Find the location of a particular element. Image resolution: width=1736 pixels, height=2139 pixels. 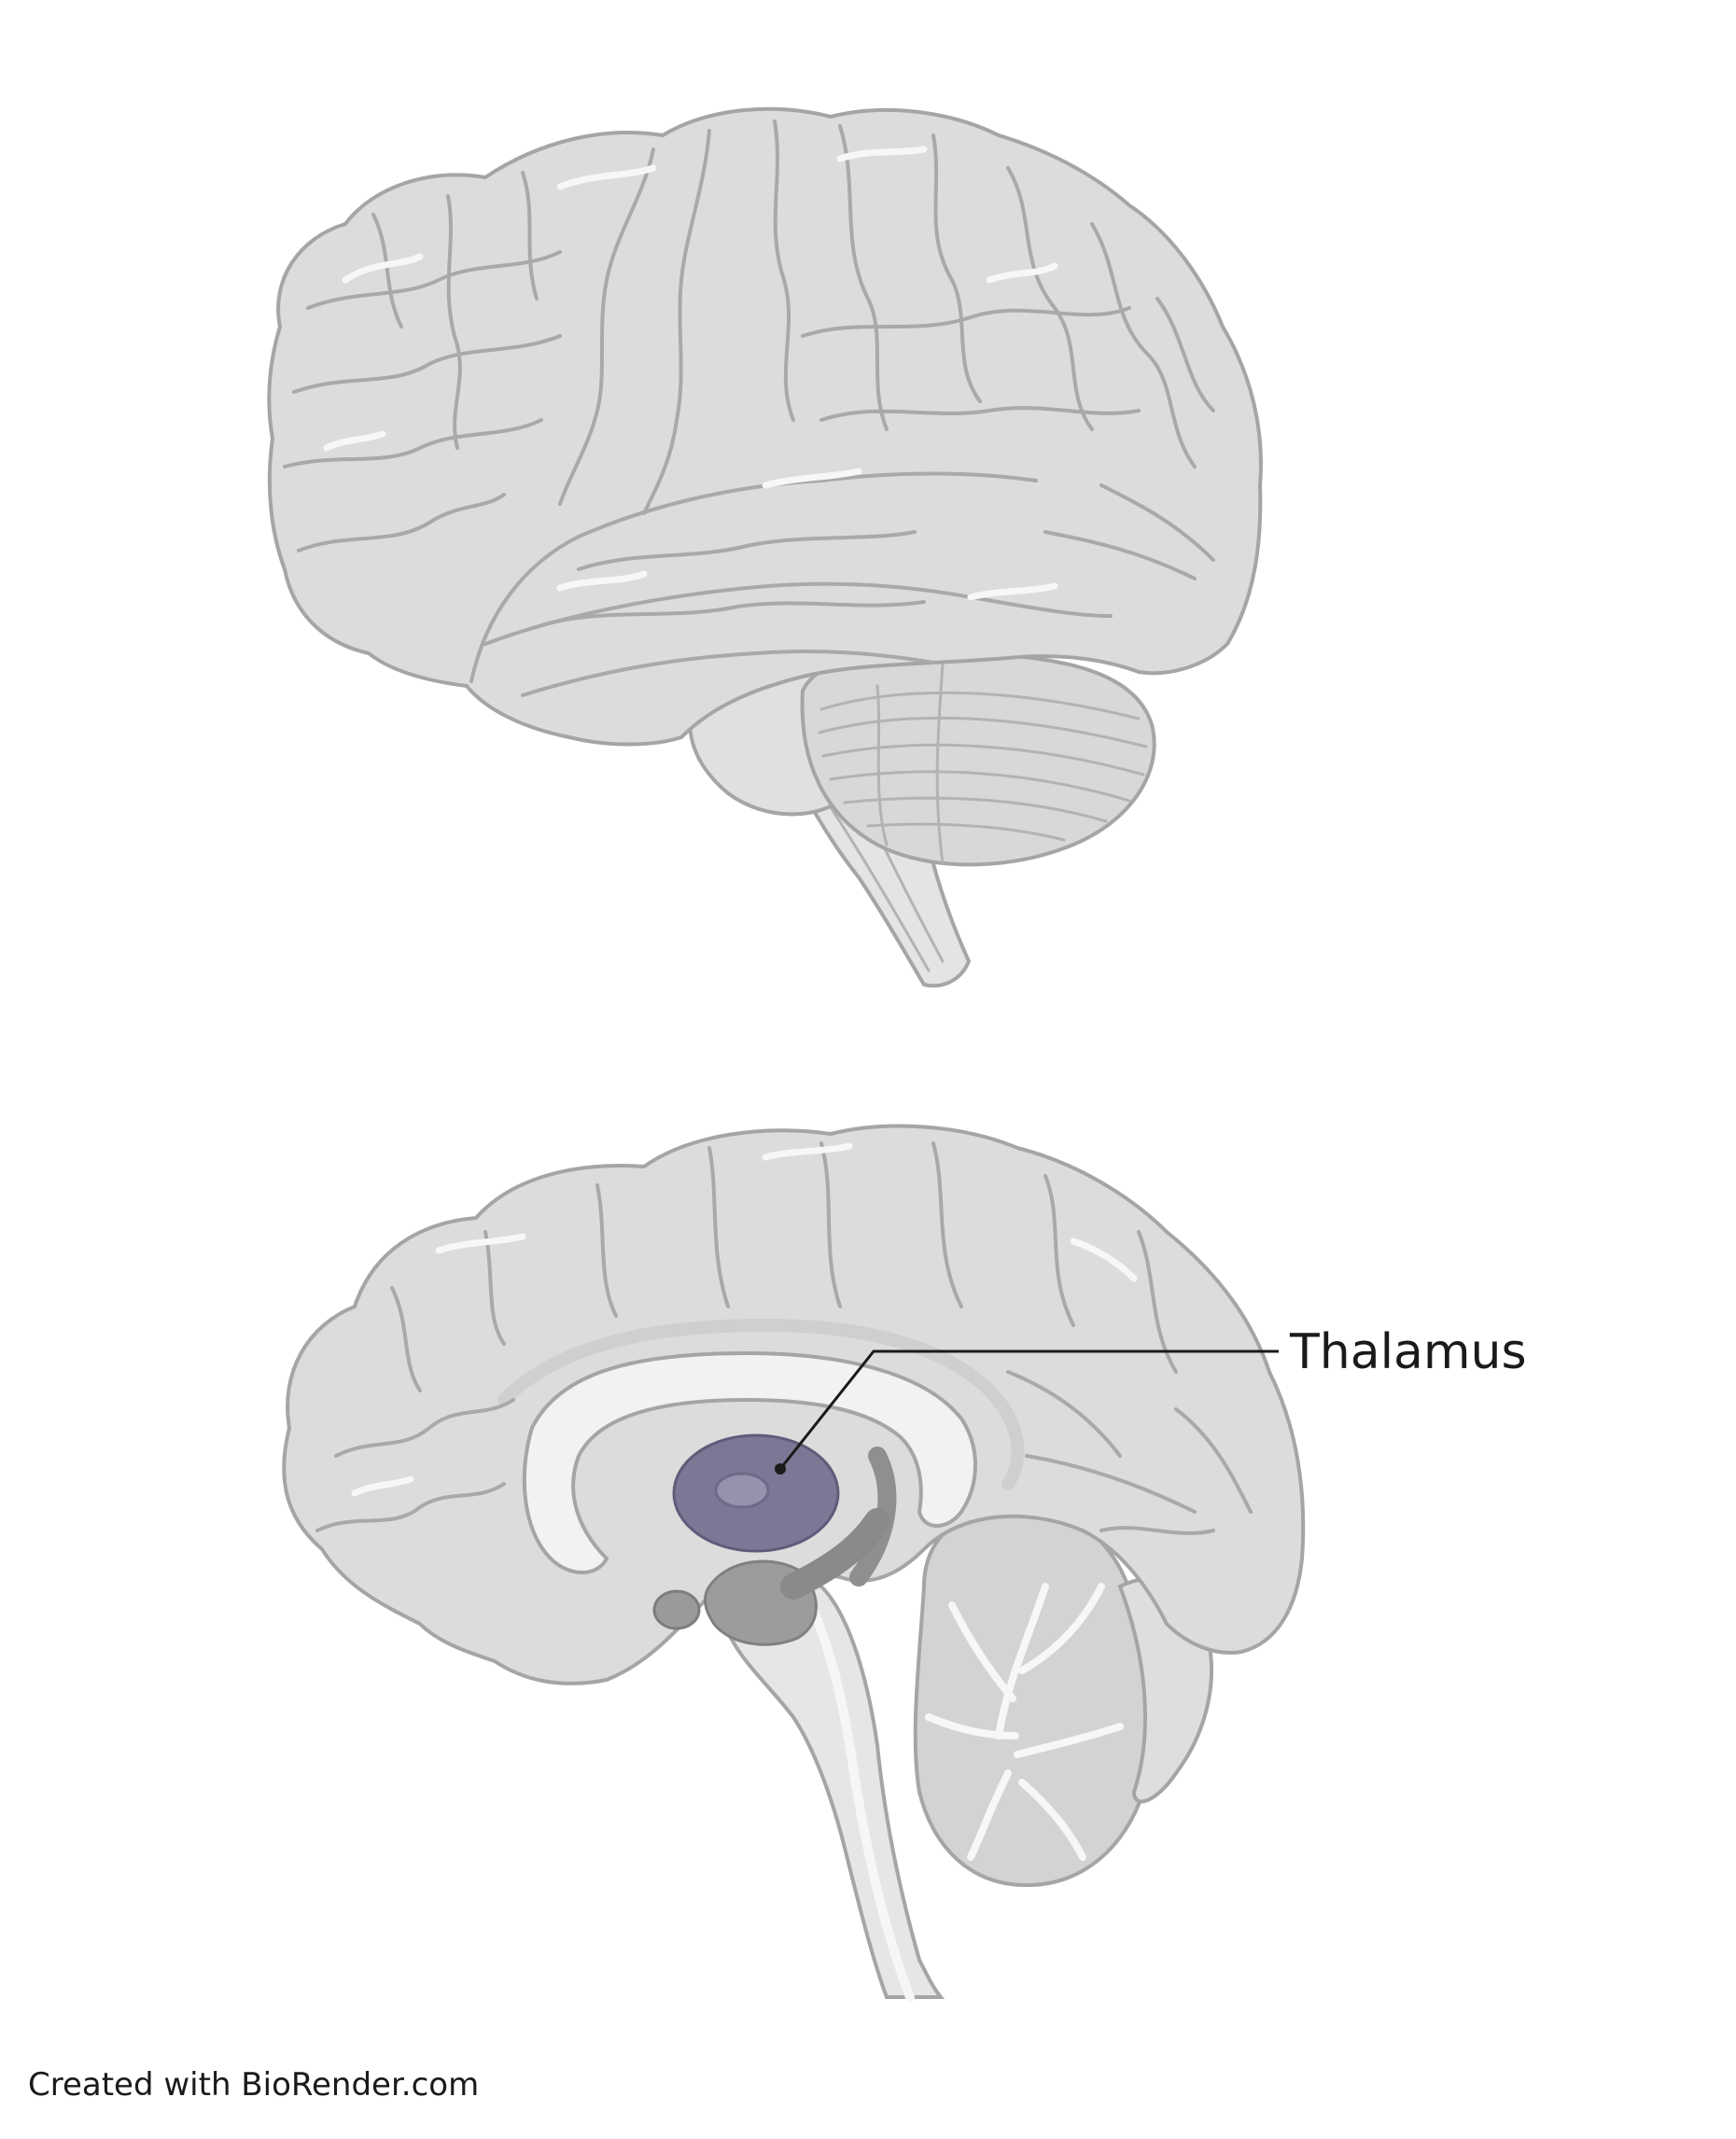

thalamus-label: Thalamus is located at coordinates (1408, 1352).